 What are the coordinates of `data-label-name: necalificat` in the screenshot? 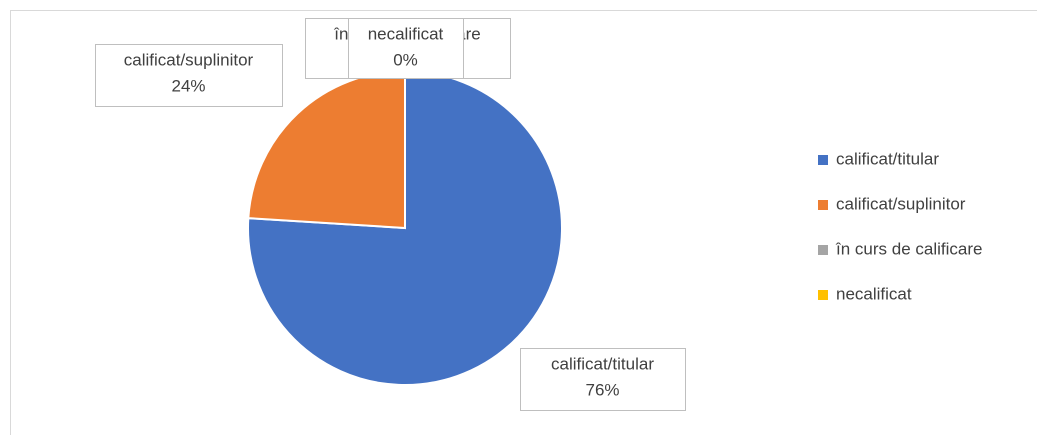 It's located at (406, 33).